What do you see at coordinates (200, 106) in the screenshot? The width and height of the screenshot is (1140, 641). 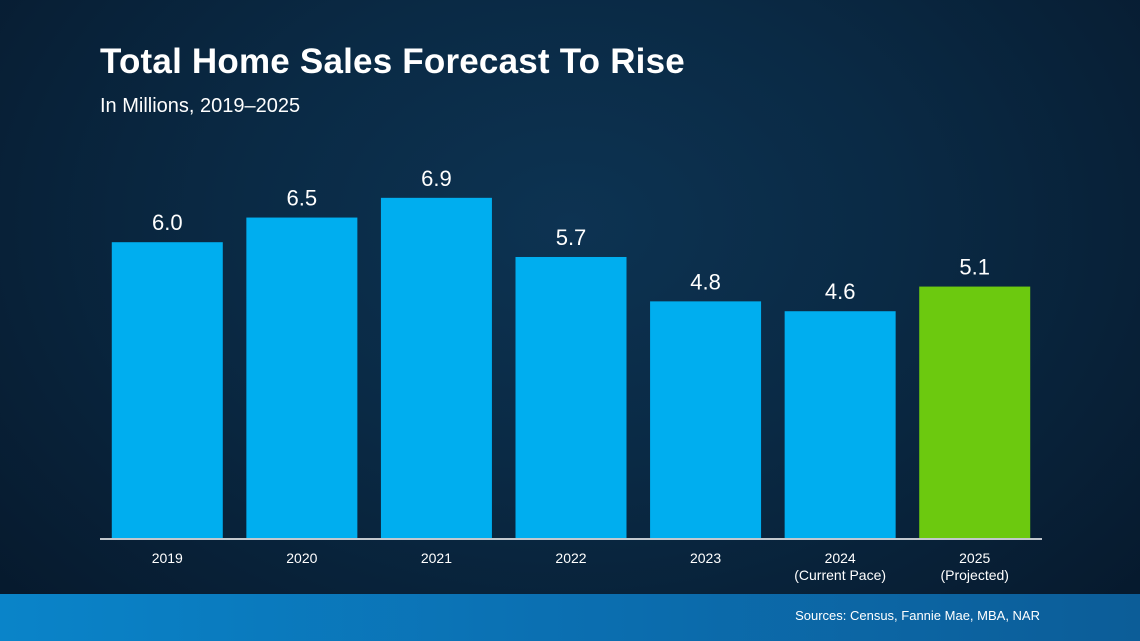 I see `chart-subtitle: In Millions, 2019–2025` at bounding box center [200, 106].